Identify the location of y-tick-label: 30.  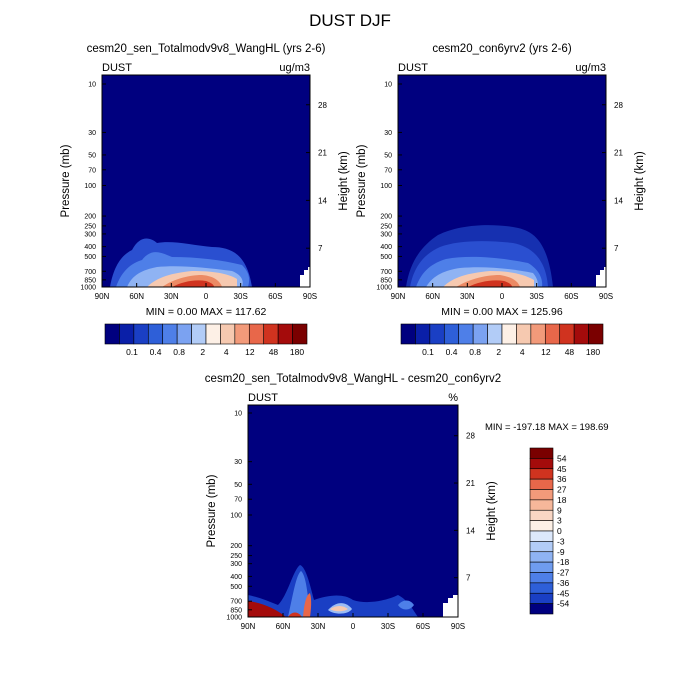
(238, 462).